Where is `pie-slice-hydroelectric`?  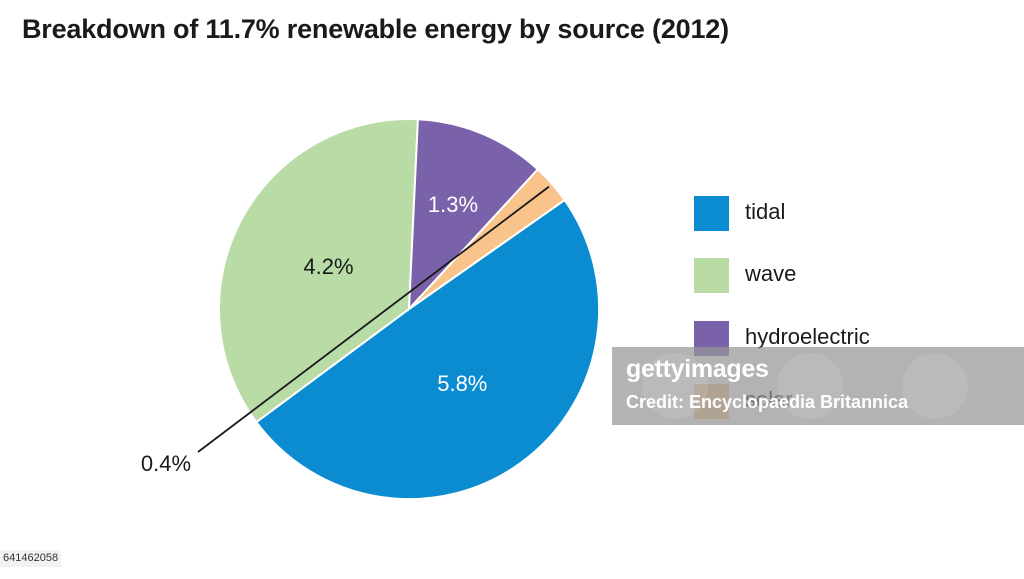
pie-slice-hydroelectric is located at coordinates (473, 215).